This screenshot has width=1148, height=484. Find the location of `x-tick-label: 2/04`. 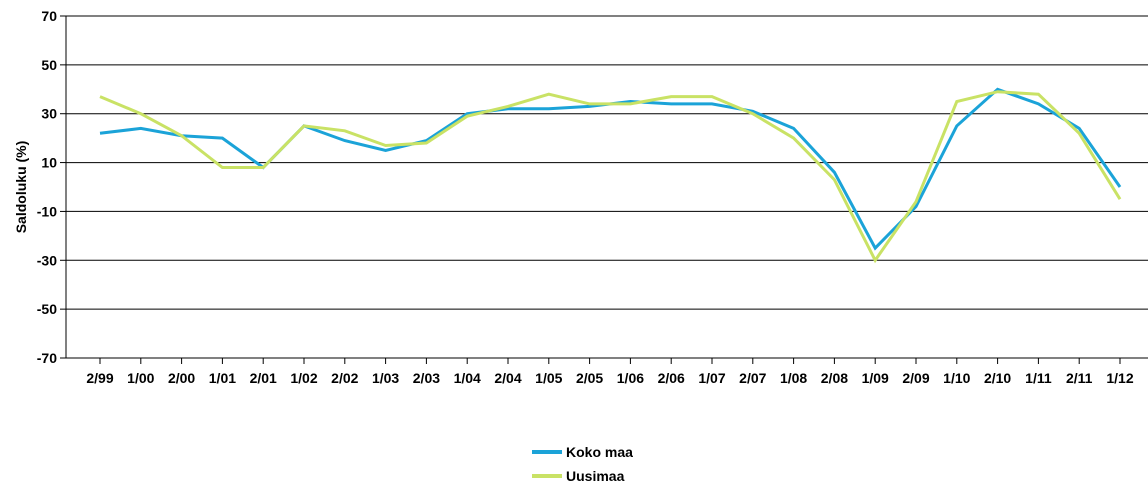

x-tick-label: 2/04 is located at coordinates (507, 378).